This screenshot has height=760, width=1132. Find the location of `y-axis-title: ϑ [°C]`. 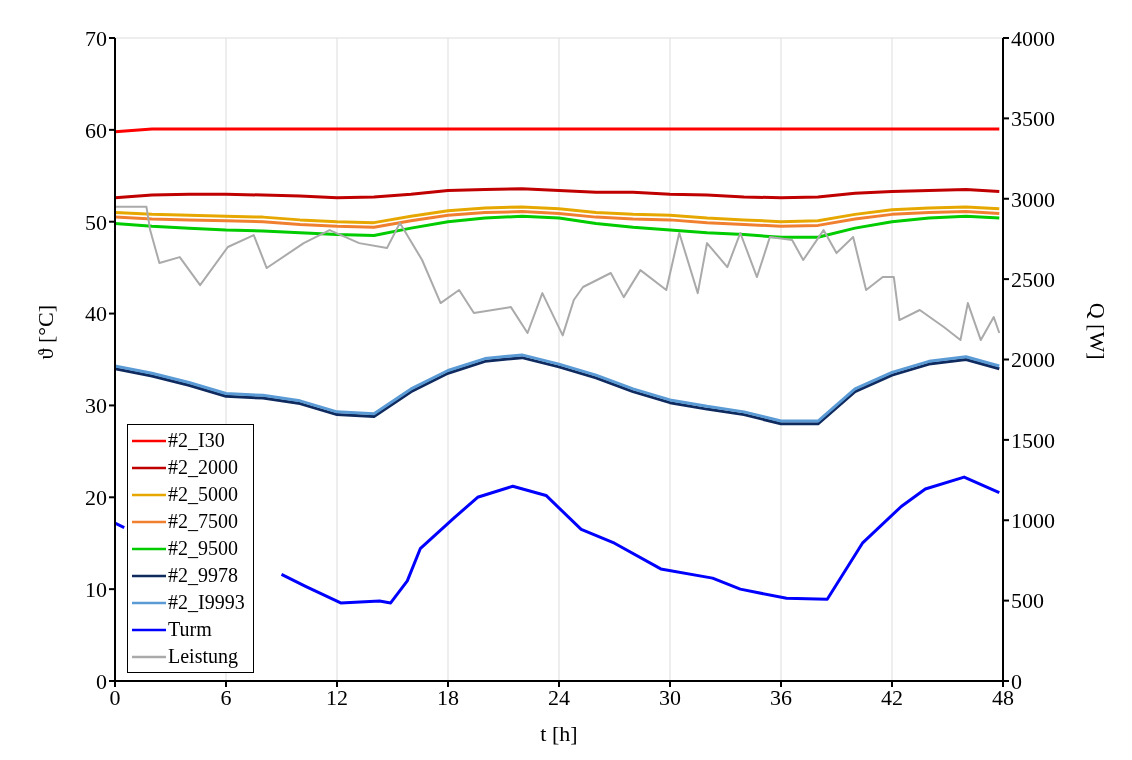

y-axis-title: ϑ [°C] is located at coordinates (45, 332).